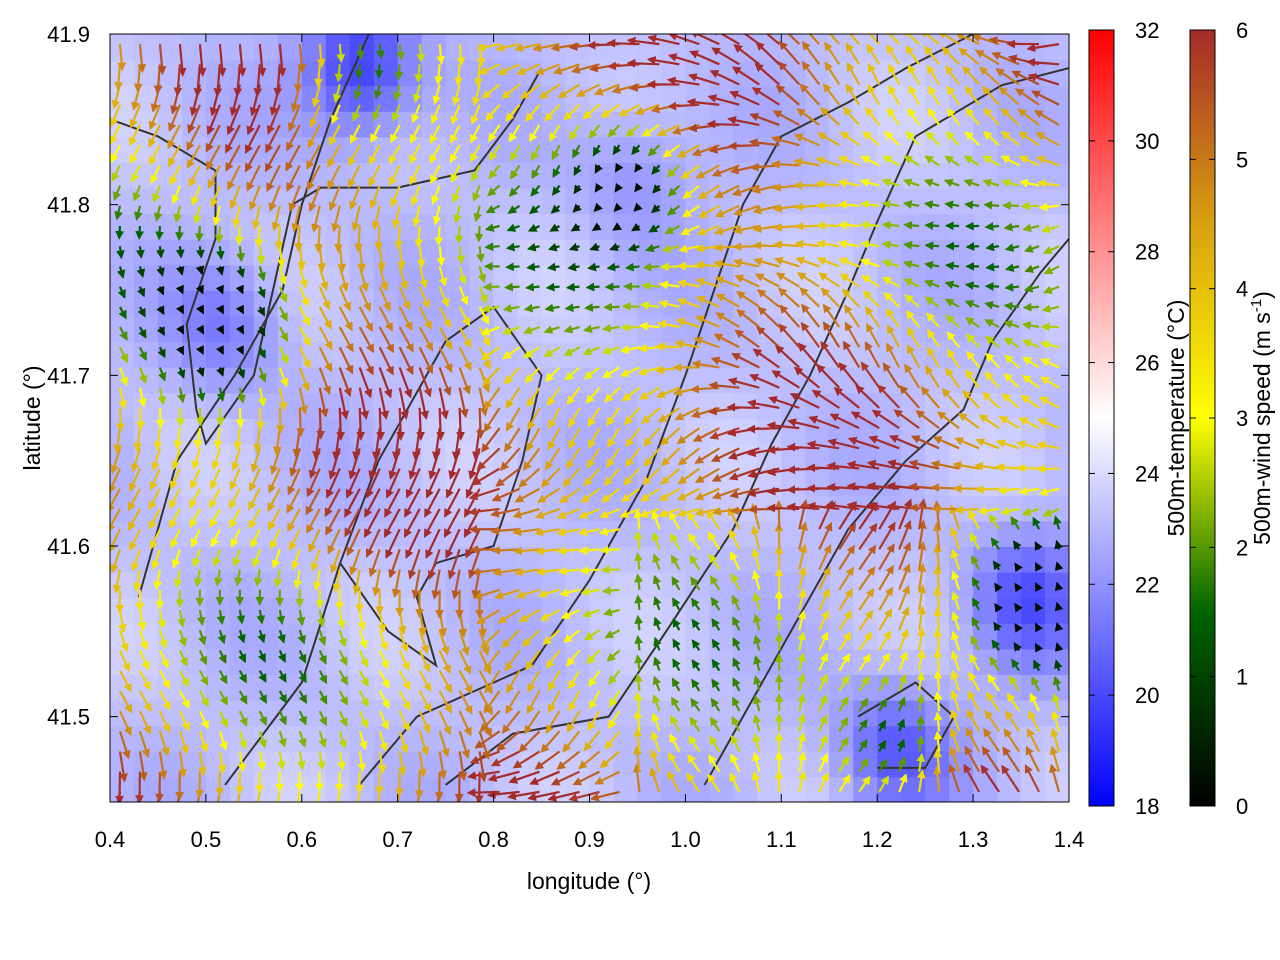  Describe the element at coordinates (1242, 677) in the screenshot. I see `wind-colorbar-tick-label: 1` at that location.